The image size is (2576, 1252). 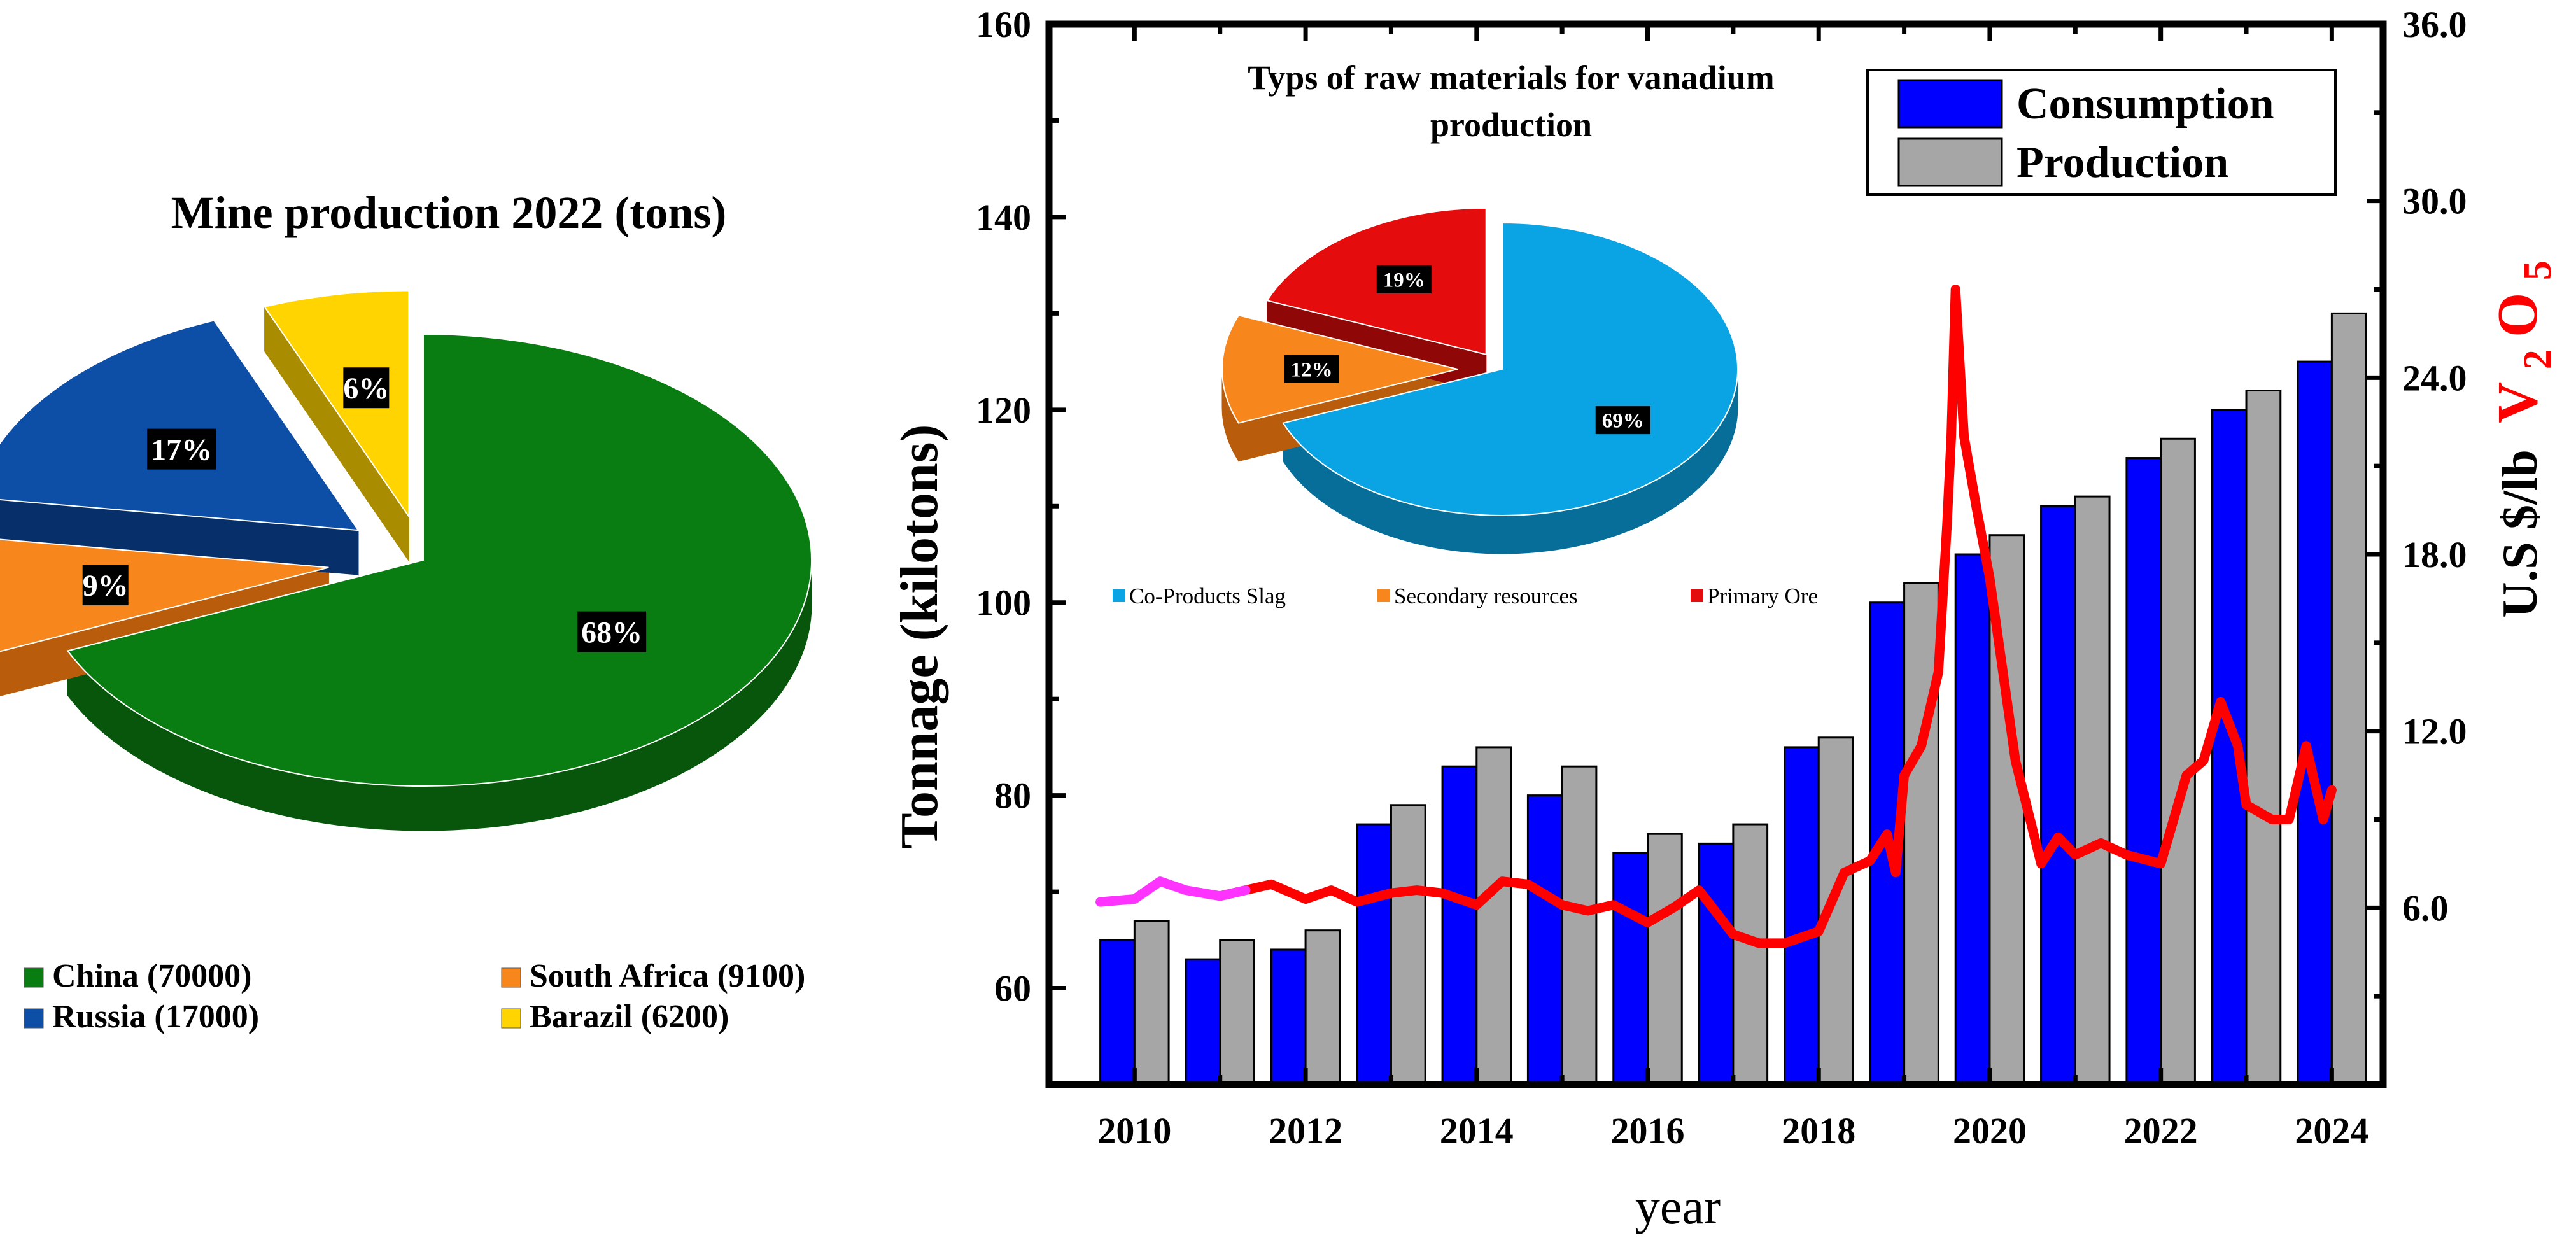 What do you see at coordinates (2092, 790) in the screenshot?
I see `bar-production-2021` at bounding box center [2092, 790].